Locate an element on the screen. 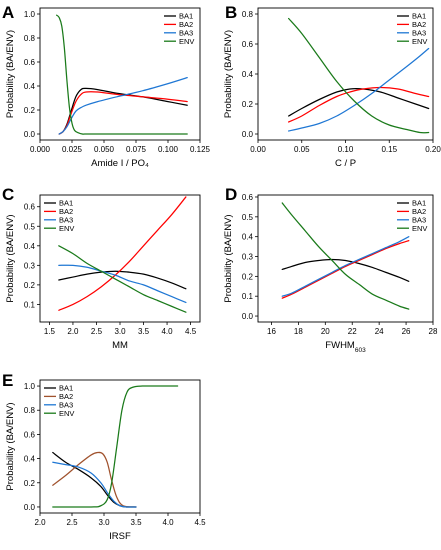 The image size is (441, 550). x-tick-label: 2.5 is located at coordinates (97, 331).